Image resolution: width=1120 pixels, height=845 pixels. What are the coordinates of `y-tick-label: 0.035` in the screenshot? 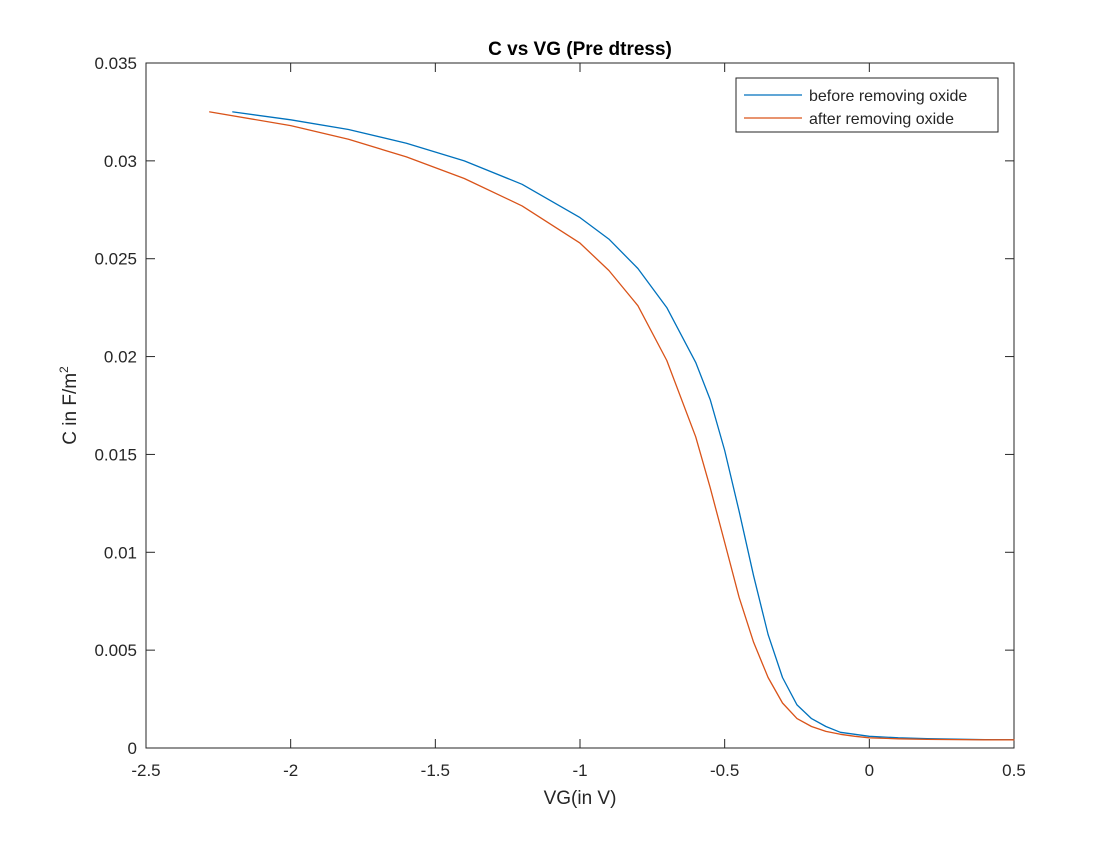 It's located at (115, 63).